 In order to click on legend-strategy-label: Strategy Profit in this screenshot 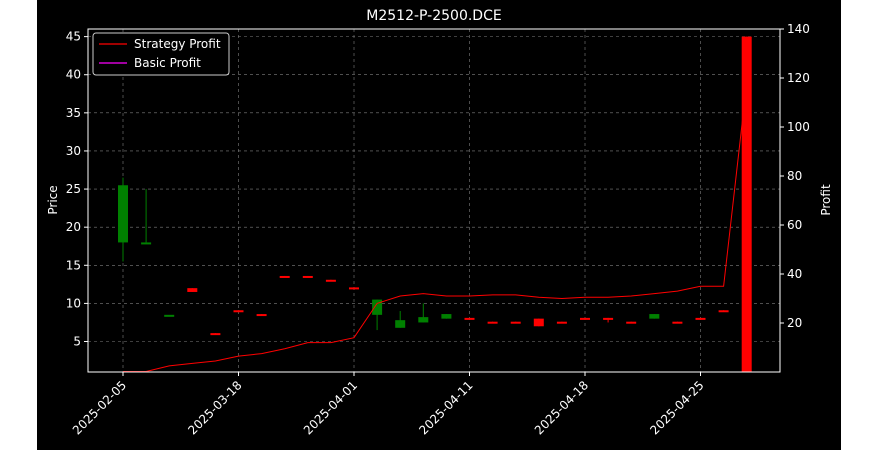, I will do `click(177, 44)`.